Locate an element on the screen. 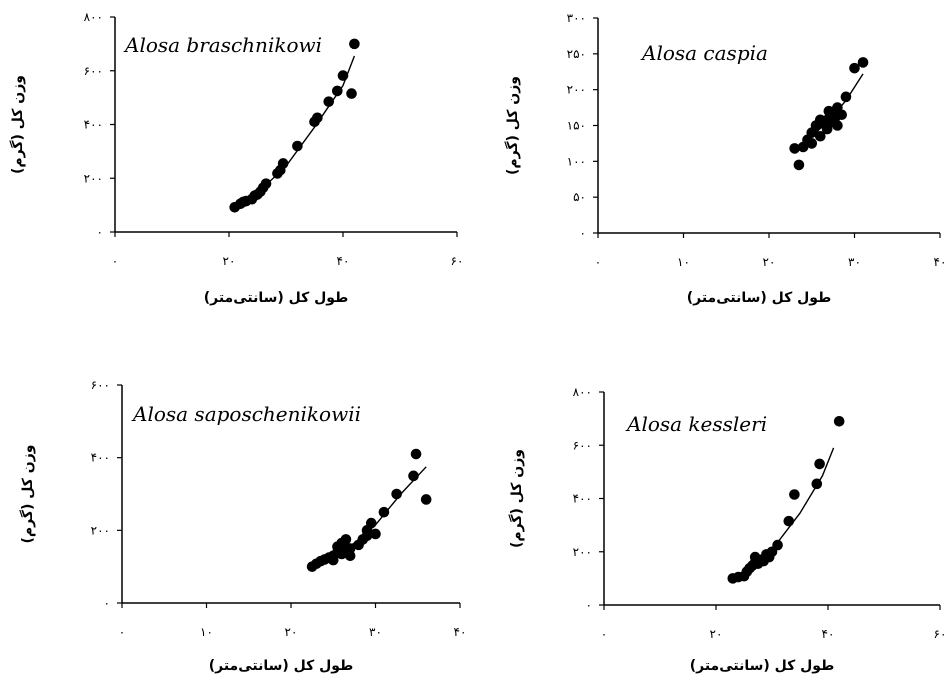 This screenshot has width=949, height=689. y-tick-label: ۳۰۰ is located at coordinates (576, 18).